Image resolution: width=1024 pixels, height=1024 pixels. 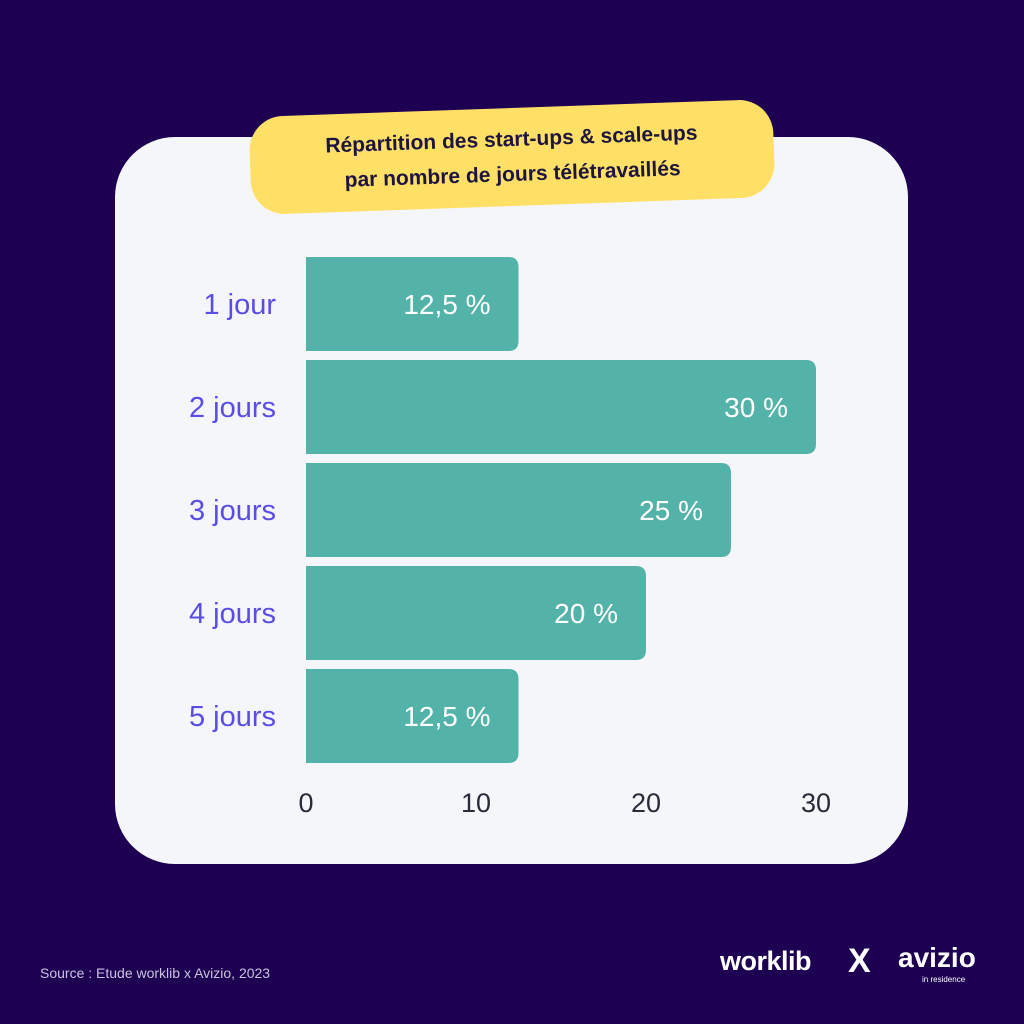 What do you see at coordinates (586, 613) in the screenshot?
I see `value-label-4: 20 %` at bounding box center [586, 613].